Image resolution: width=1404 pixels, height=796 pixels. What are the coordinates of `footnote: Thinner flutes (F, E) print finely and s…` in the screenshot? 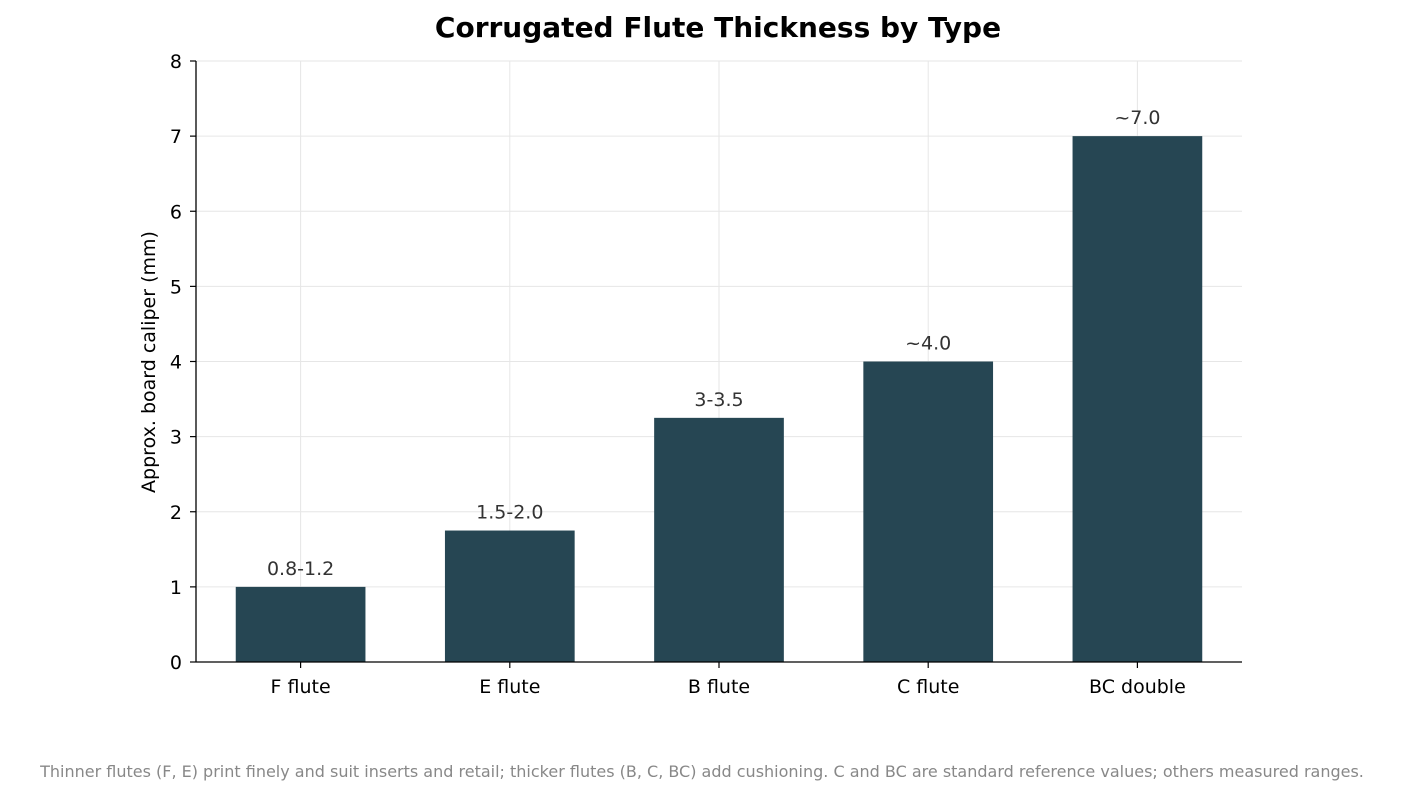 It's located at (702, 771).